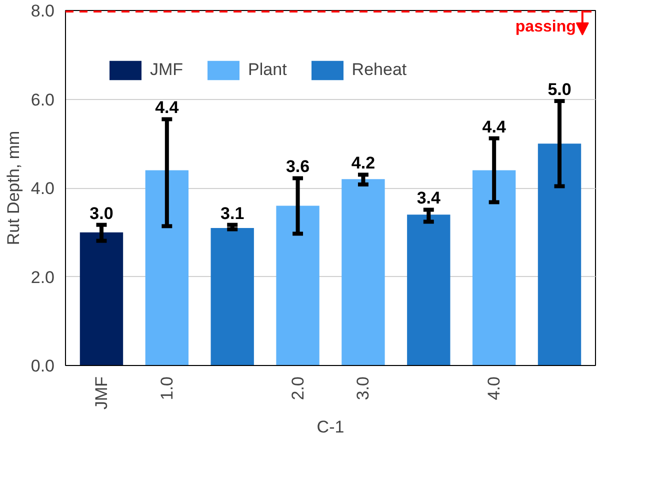 This screenshot has width=655, height=493. What do you see at coordinates (298, 166) in the screenshot?
I see `data-label: 3.6` at bounding box center [298, 166].